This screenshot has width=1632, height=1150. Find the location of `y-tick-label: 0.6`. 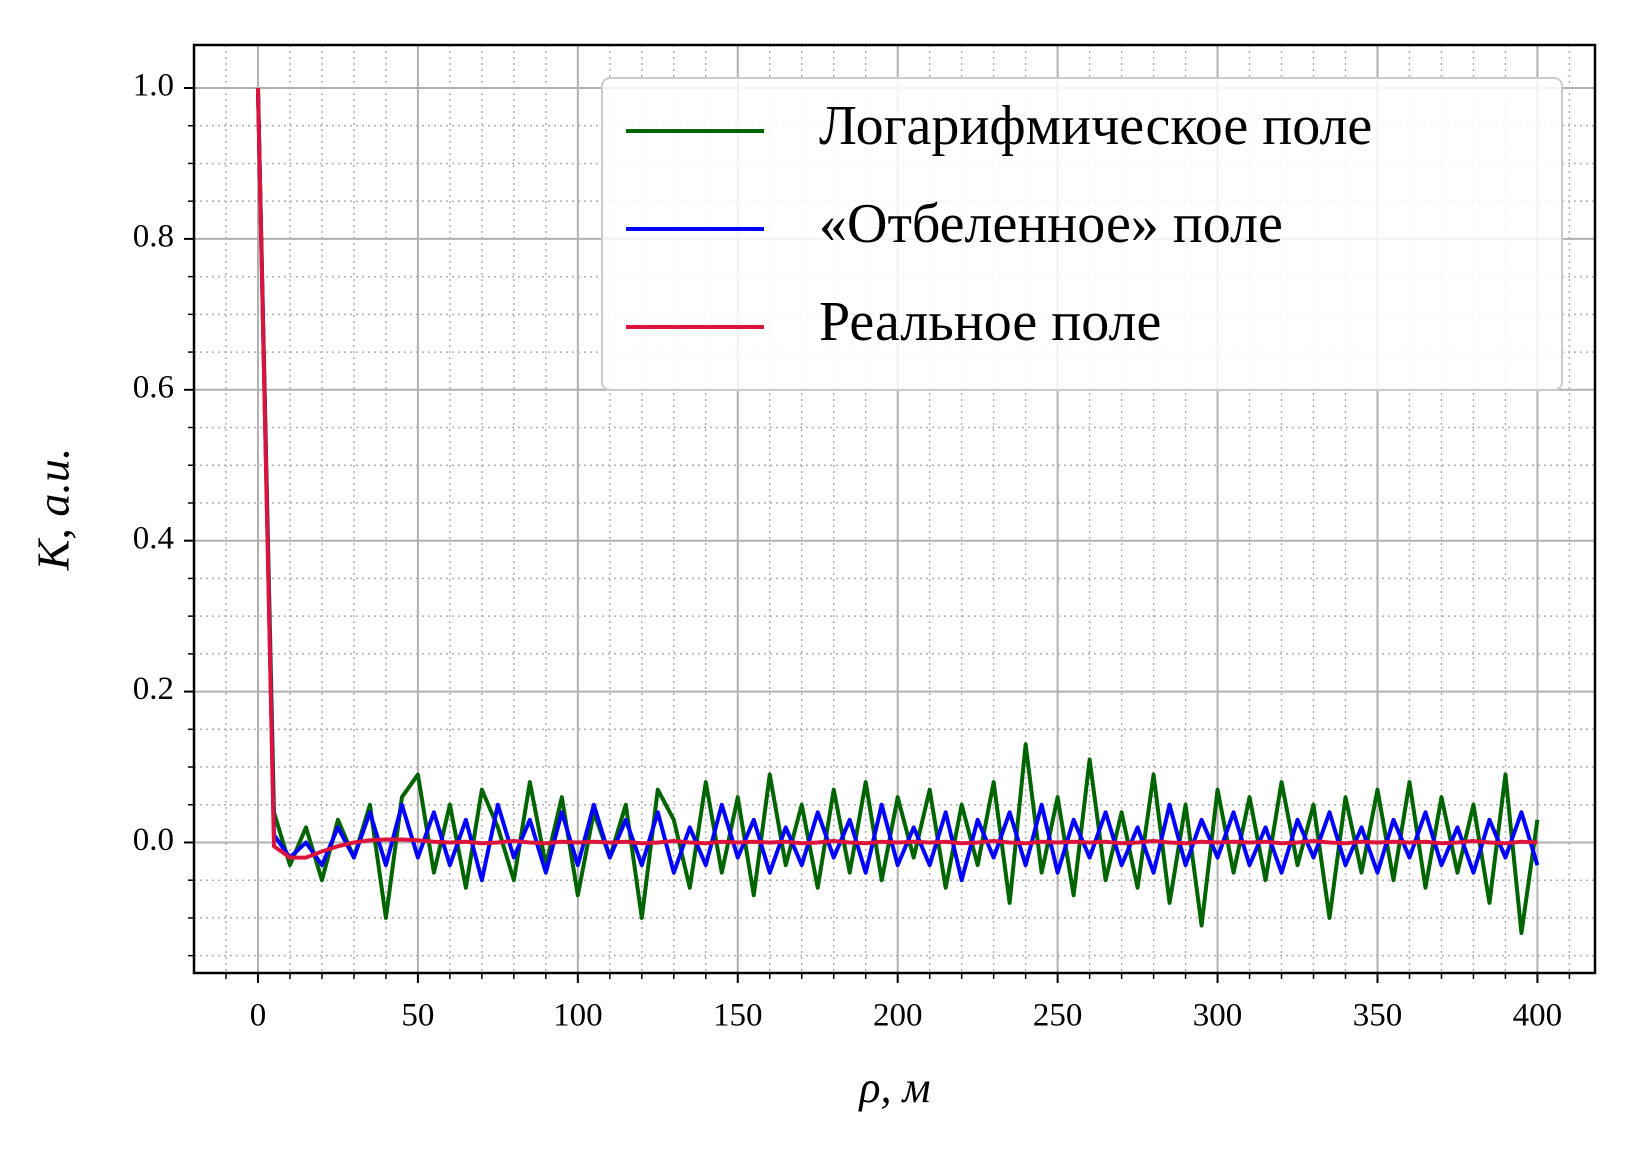

y-tick-label: 0.6 is located at coordinates (153, 387).